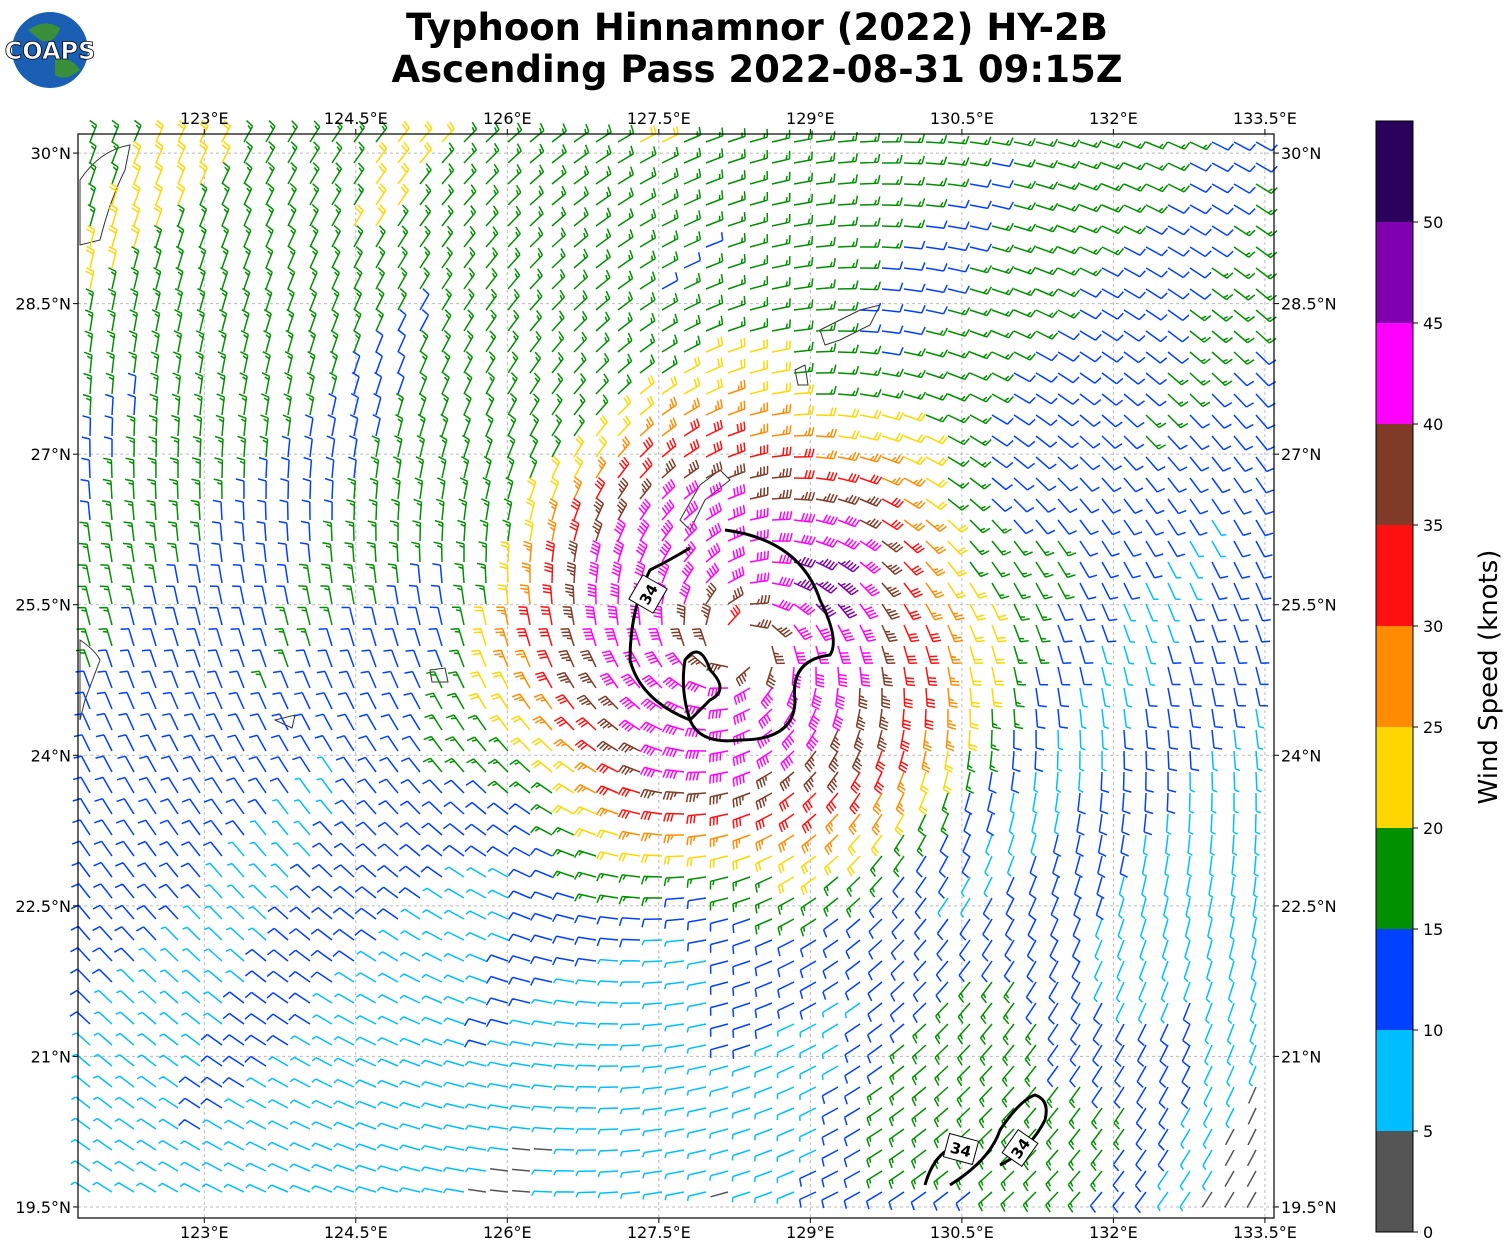 The width and height of the screenshot is (1512, 1259). I want to click on colorbar-tick-label: 10, so click(1433, 1030).